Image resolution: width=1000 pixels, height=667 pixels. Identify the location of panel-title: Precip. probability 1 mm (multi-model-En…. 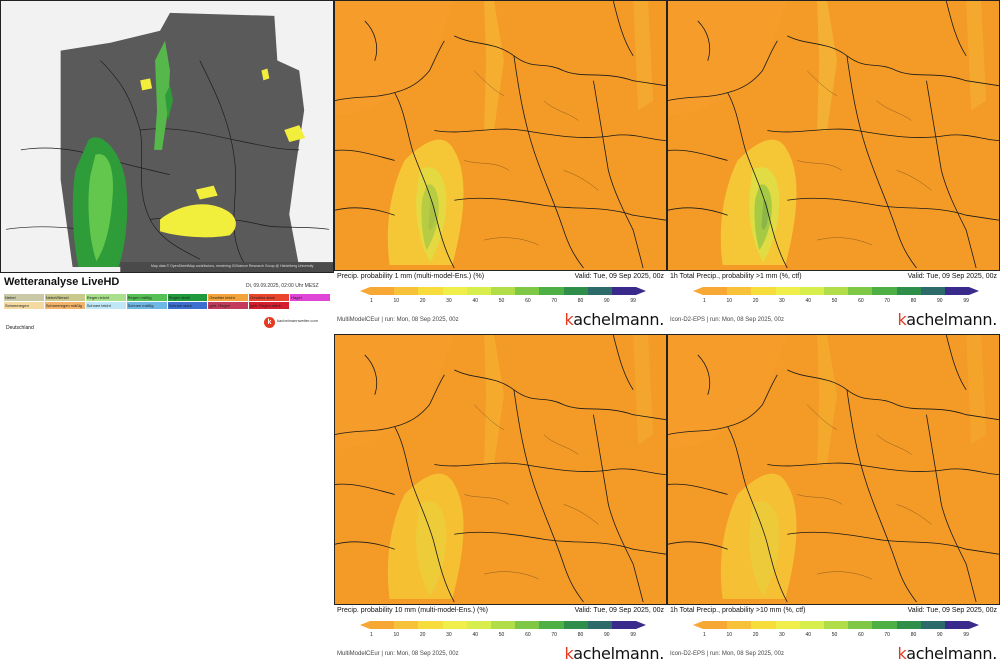
(411, 276).